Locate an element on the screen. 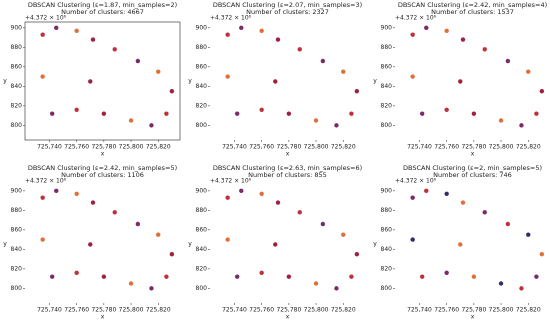 The image size is (550, 325). chart-subtitle: Number of clusters: 746 is located at coordinates (472, 175).